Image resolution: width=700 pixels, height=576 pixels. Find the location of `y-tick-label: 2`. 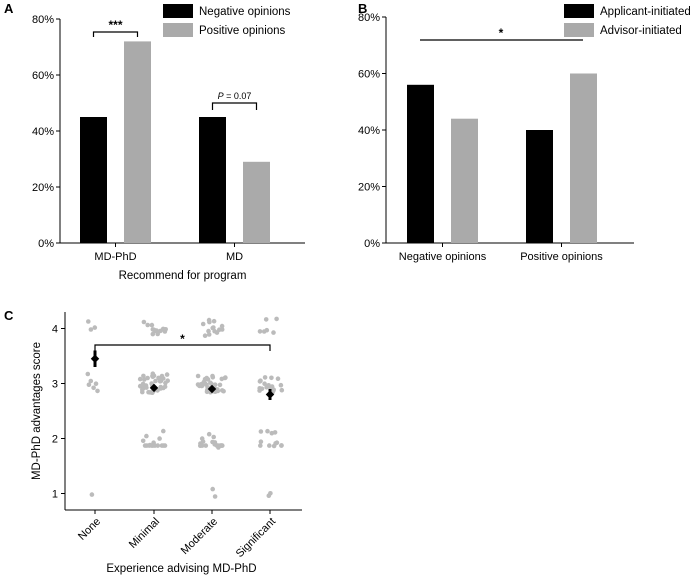

y-tick-label: 2 is located at coordinates (55, 440).